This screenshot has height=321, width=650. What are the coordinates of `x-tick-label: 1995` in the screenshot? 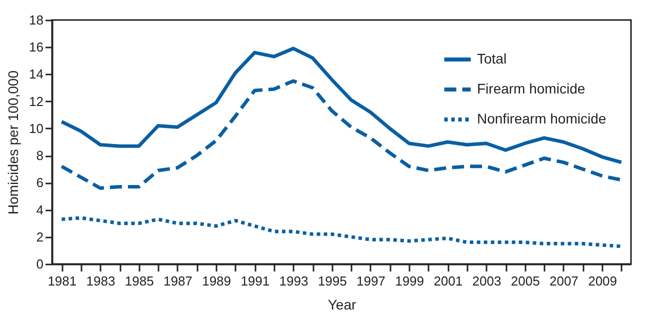 It's located at (332, 281).